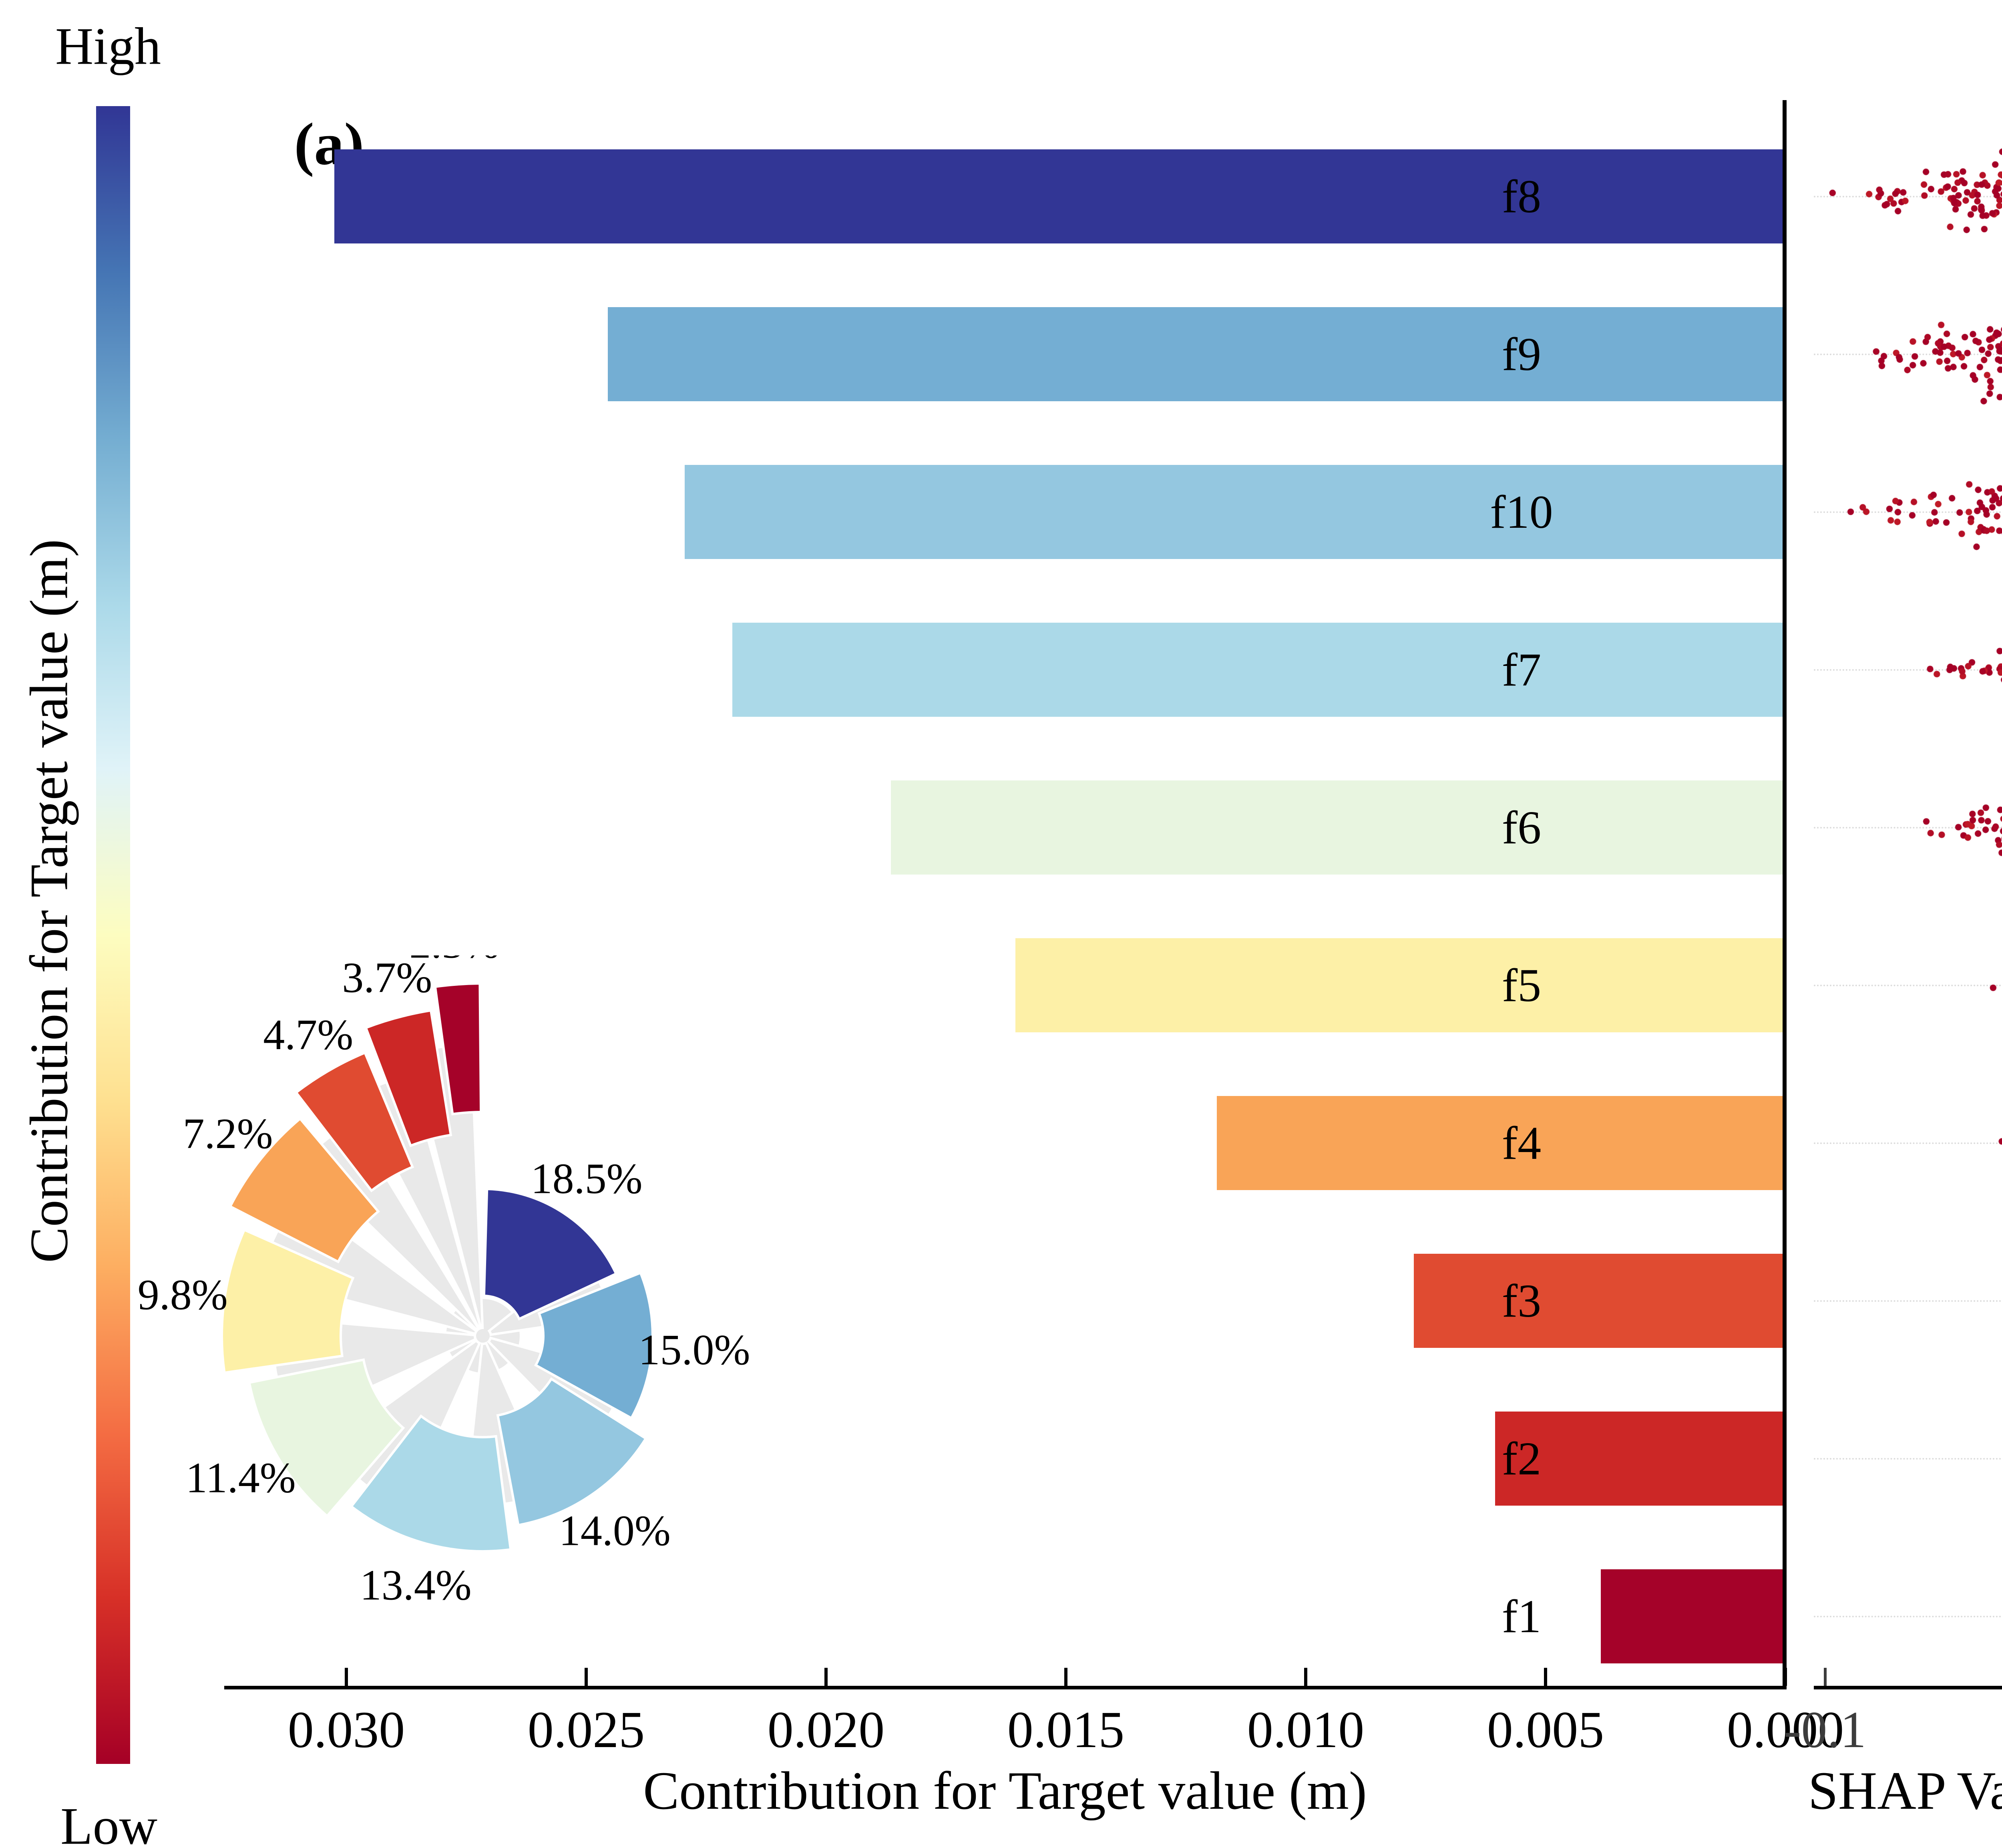 The height and width of the screenshot is (1848, 2002). What do you see at coordinates (1058, 196) in the screenshot?
I see `bar-f8` at bounding box center [1058, 196].